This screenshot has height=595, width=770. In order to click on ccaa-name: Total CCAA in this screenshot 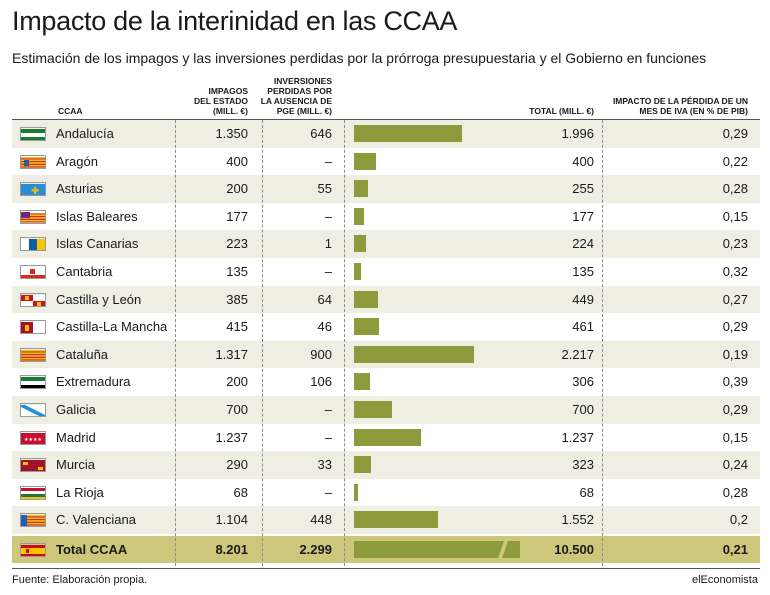, I will do `click(92, 549)`.